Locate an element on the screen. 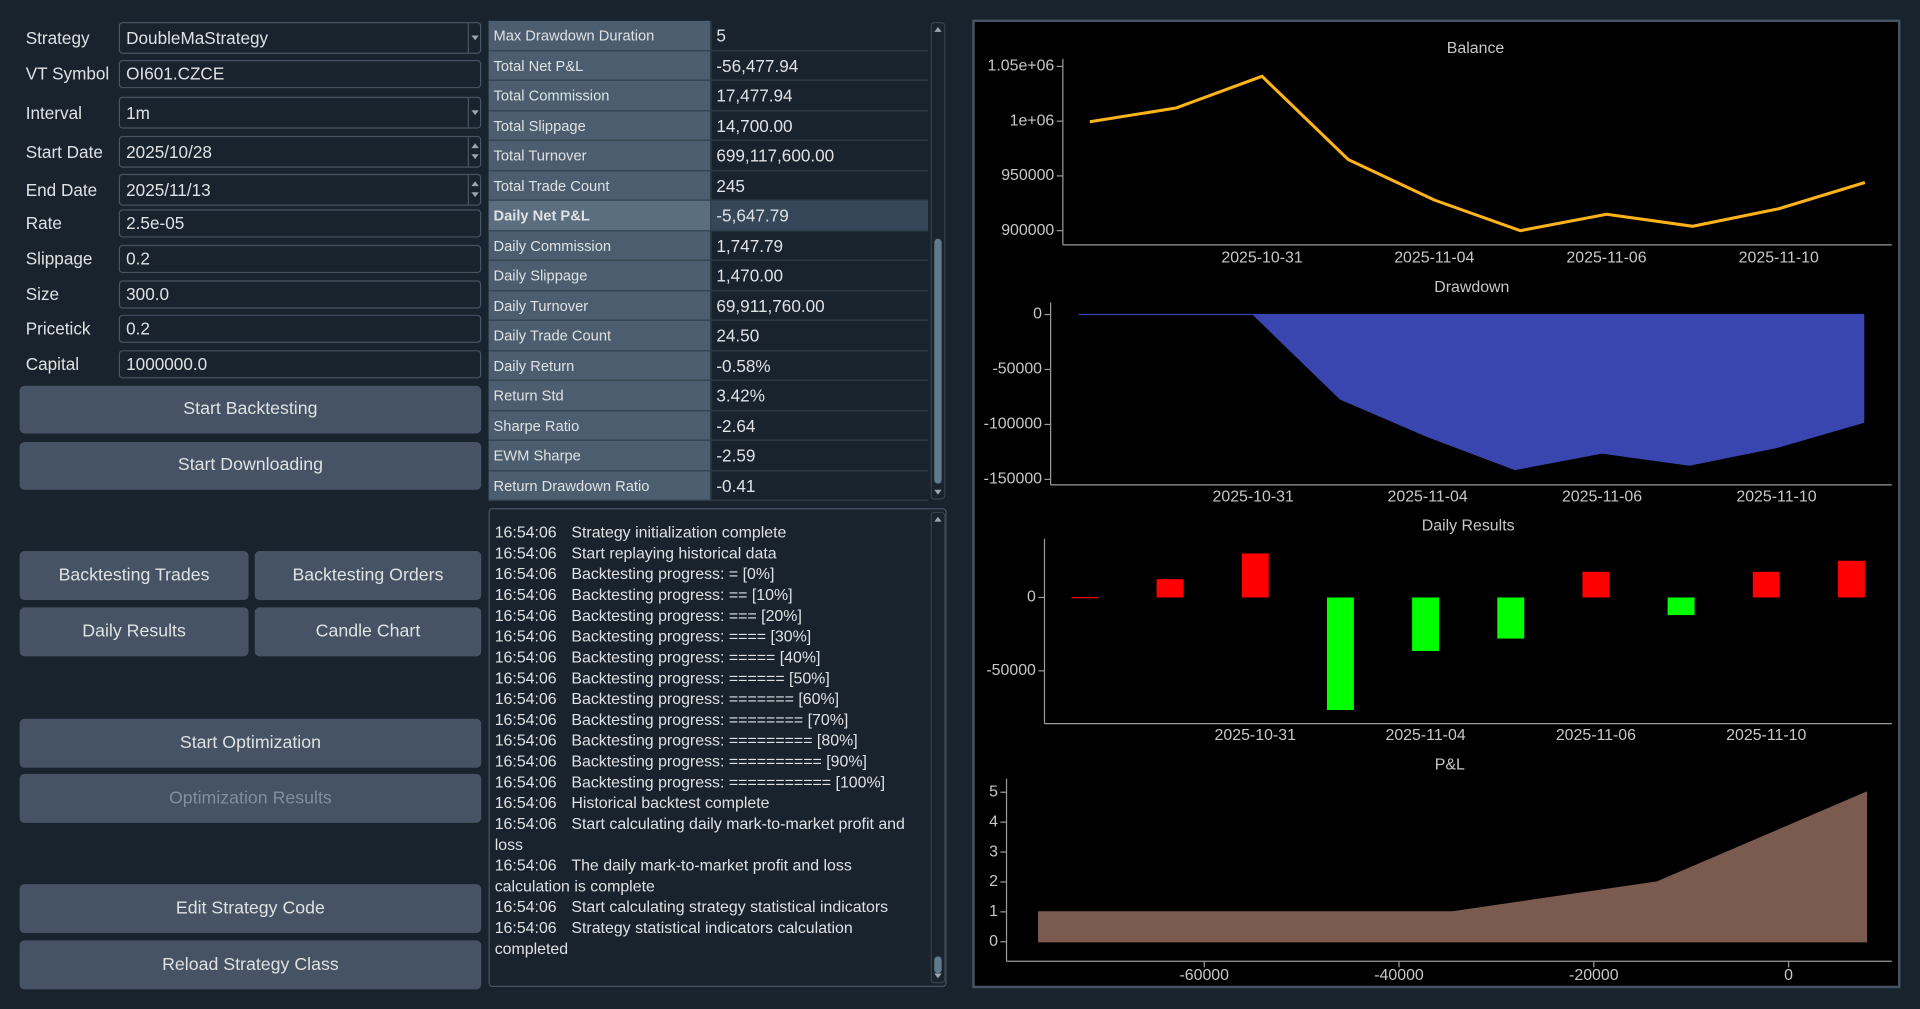 The width and height of the screenshot is (1920, 1009). button: Start Optimization is located at coordinates (250, 743).